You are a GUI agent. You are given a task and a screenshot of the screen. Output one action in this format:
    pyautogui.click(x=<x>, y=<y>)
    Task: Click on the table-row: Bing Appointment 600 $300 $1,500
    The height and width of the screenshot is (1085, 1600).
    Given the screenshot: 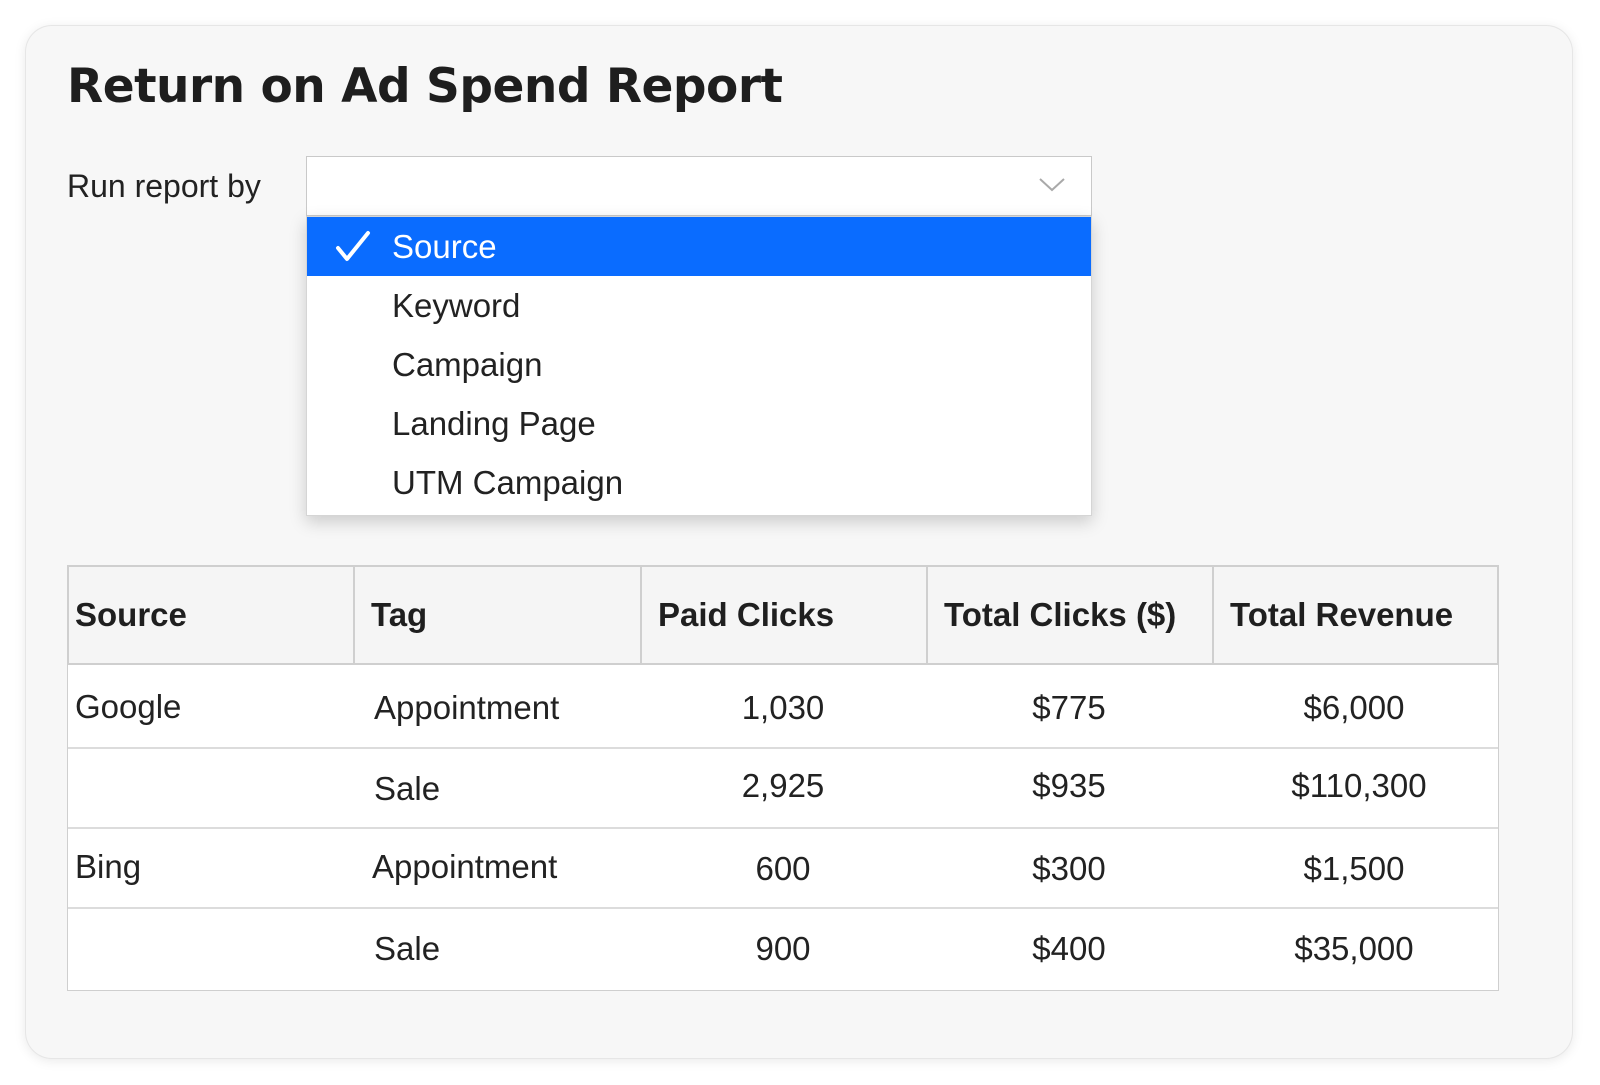 What is the action you would take?
    pyautogui.click(x=783, y=868)
    